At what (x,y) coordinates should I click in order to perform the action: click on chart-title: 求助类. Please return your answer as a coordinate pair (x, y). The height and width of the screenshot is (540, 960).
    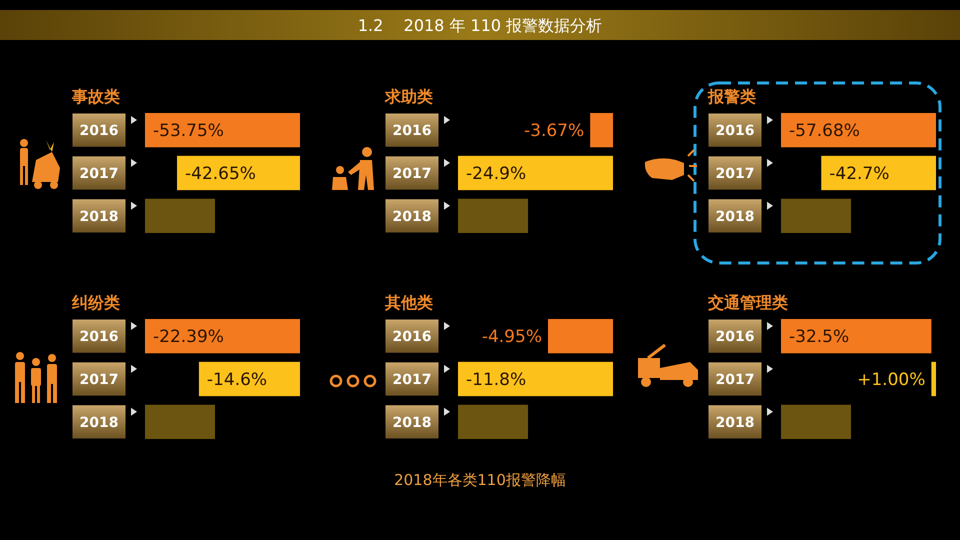
    Looking at the image, I should click on (408, 96).